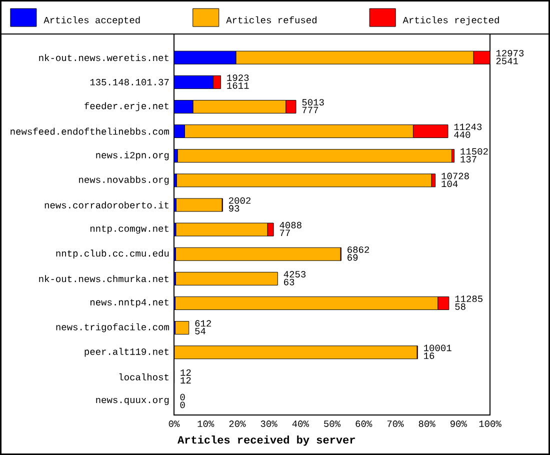 This screenshot has width=550, height=455. What do you see at coordinates (92, 21) in the screenshot?
I see `legend-label: Articles accepted` at bounding box center [92, 21].